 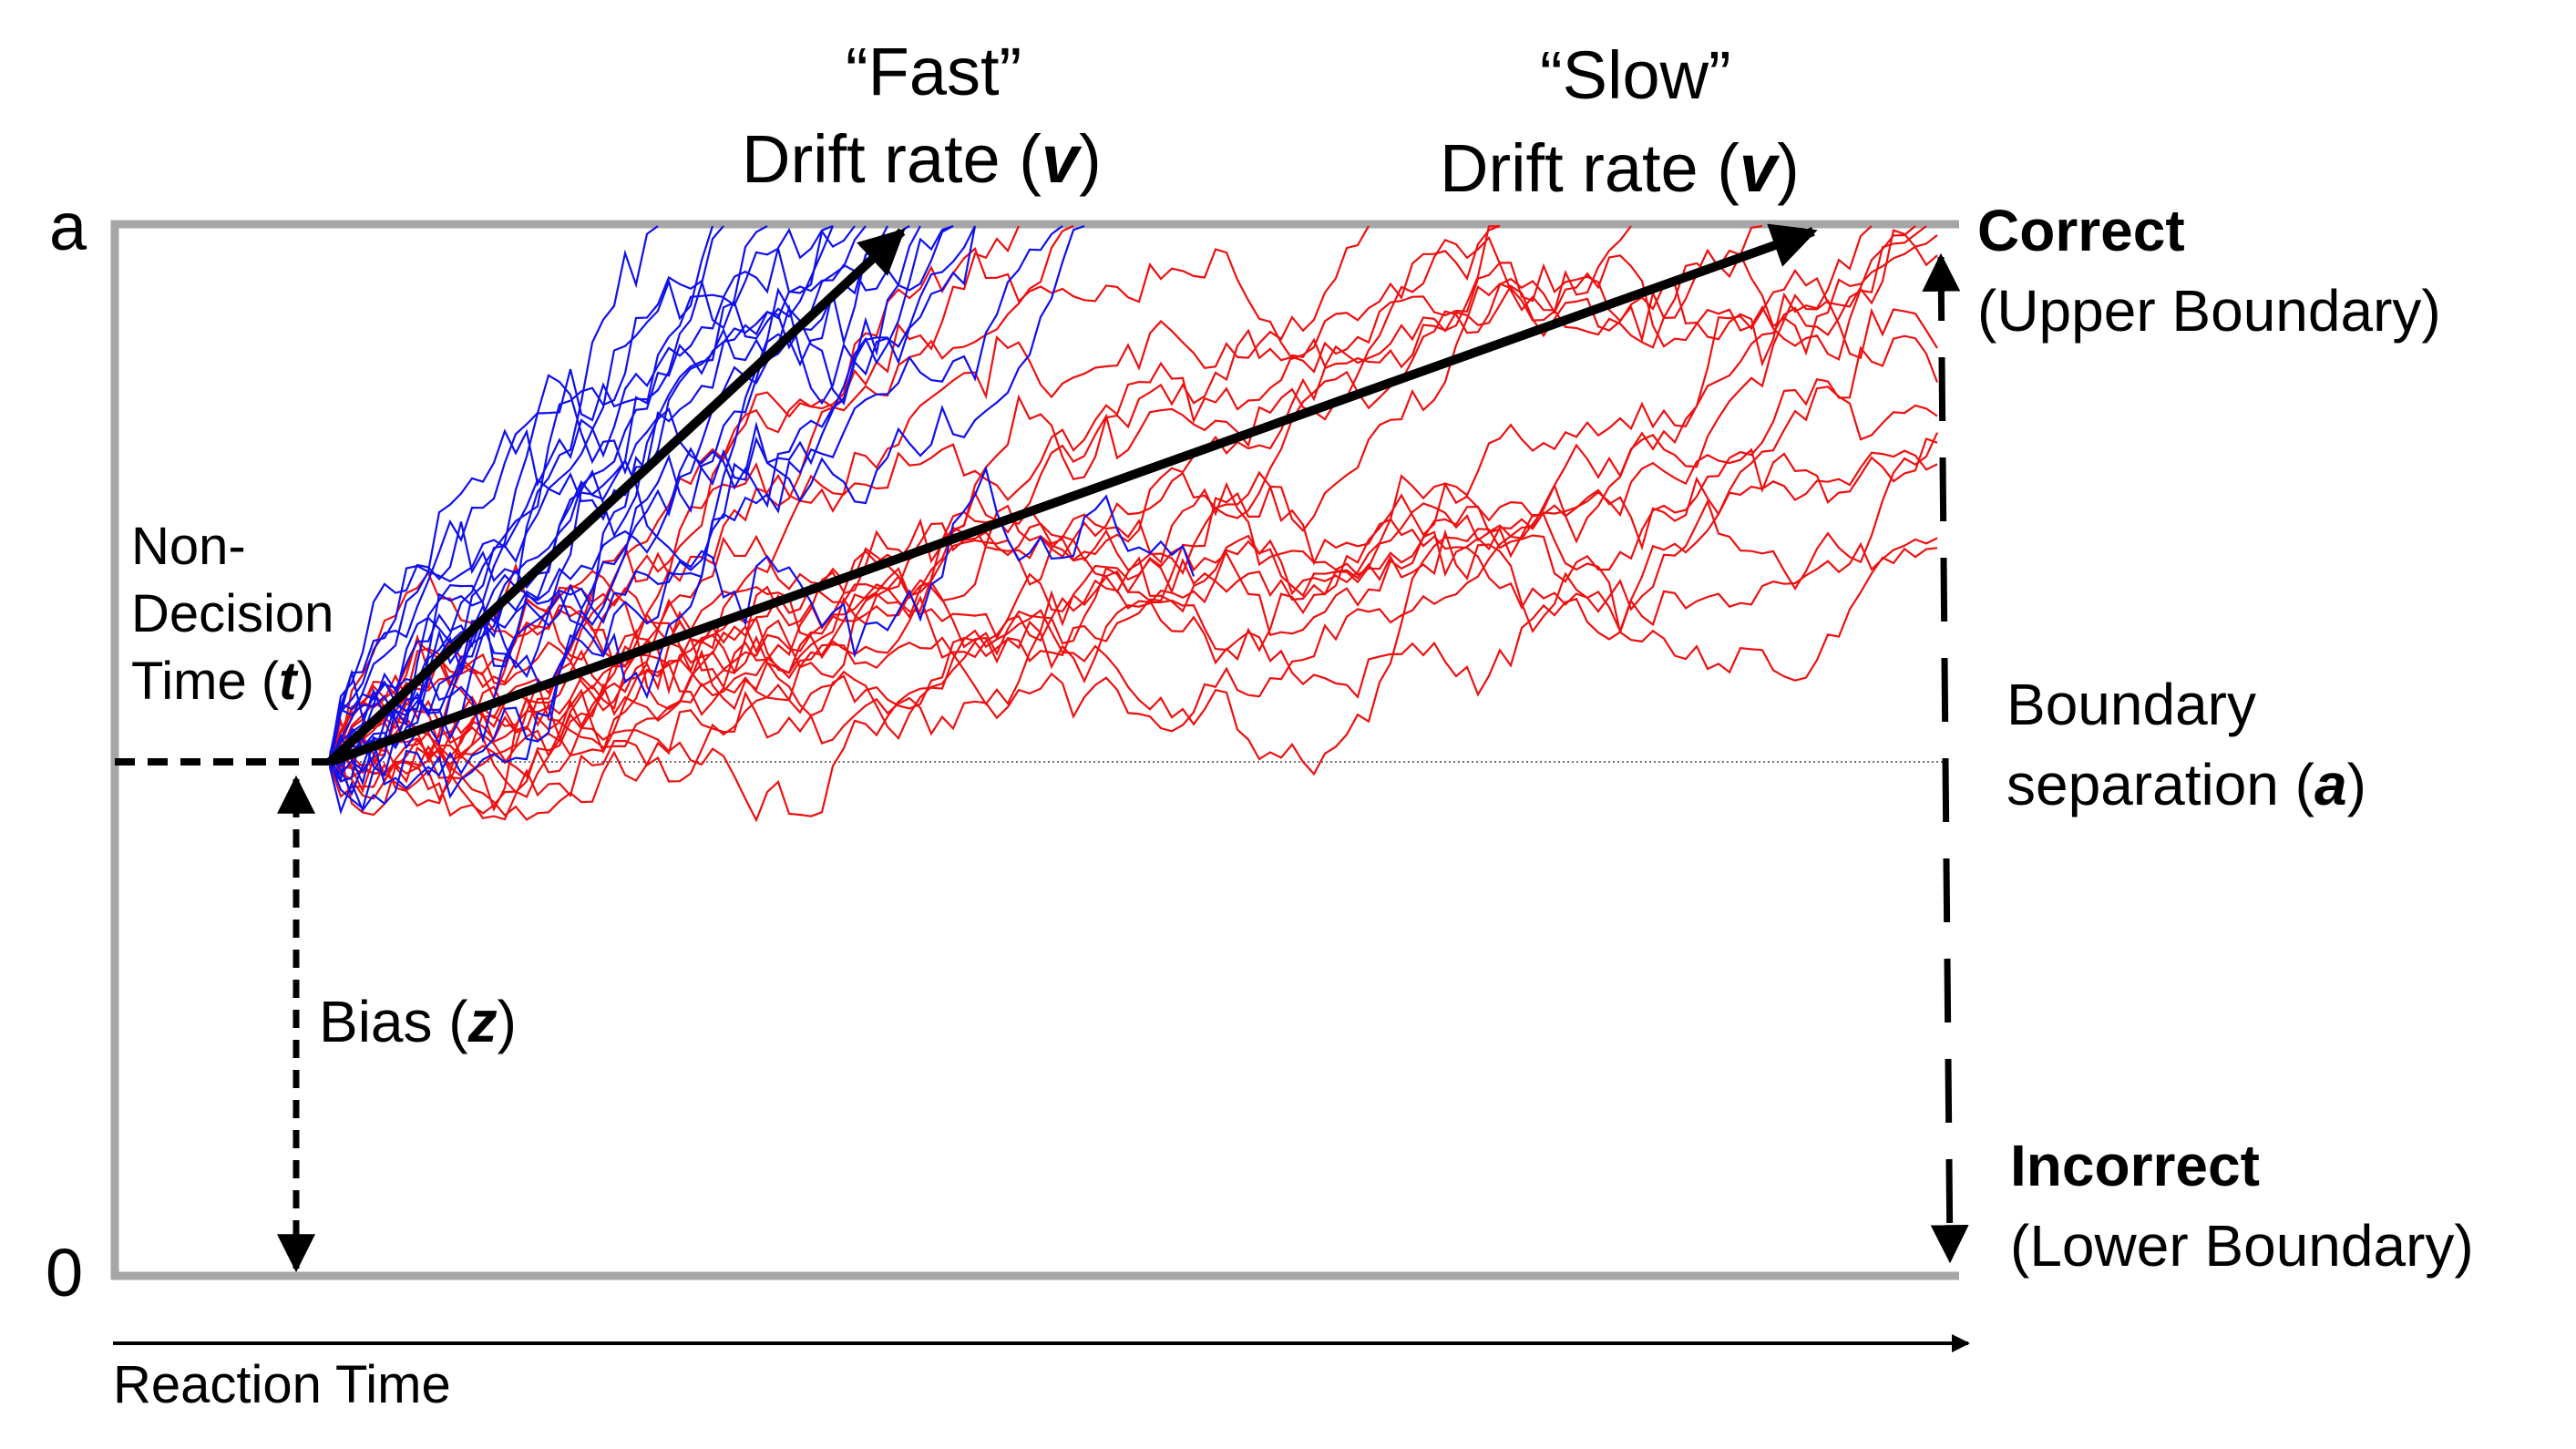 I want to click on reaction-time-label: Reaction Time, so click(x=282, y=1384).